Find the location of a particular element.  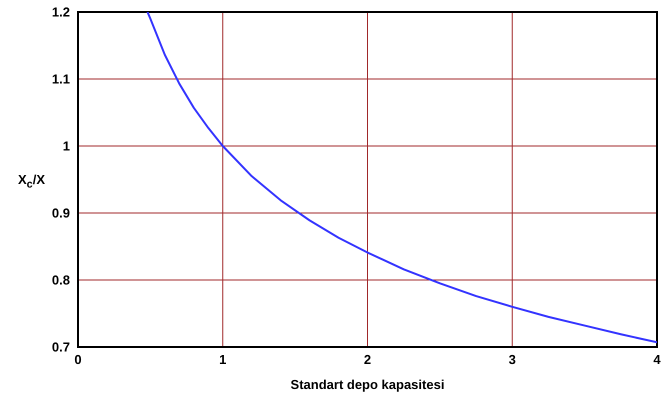

x-tick-label: 0 is located at coordinates (78, 360).